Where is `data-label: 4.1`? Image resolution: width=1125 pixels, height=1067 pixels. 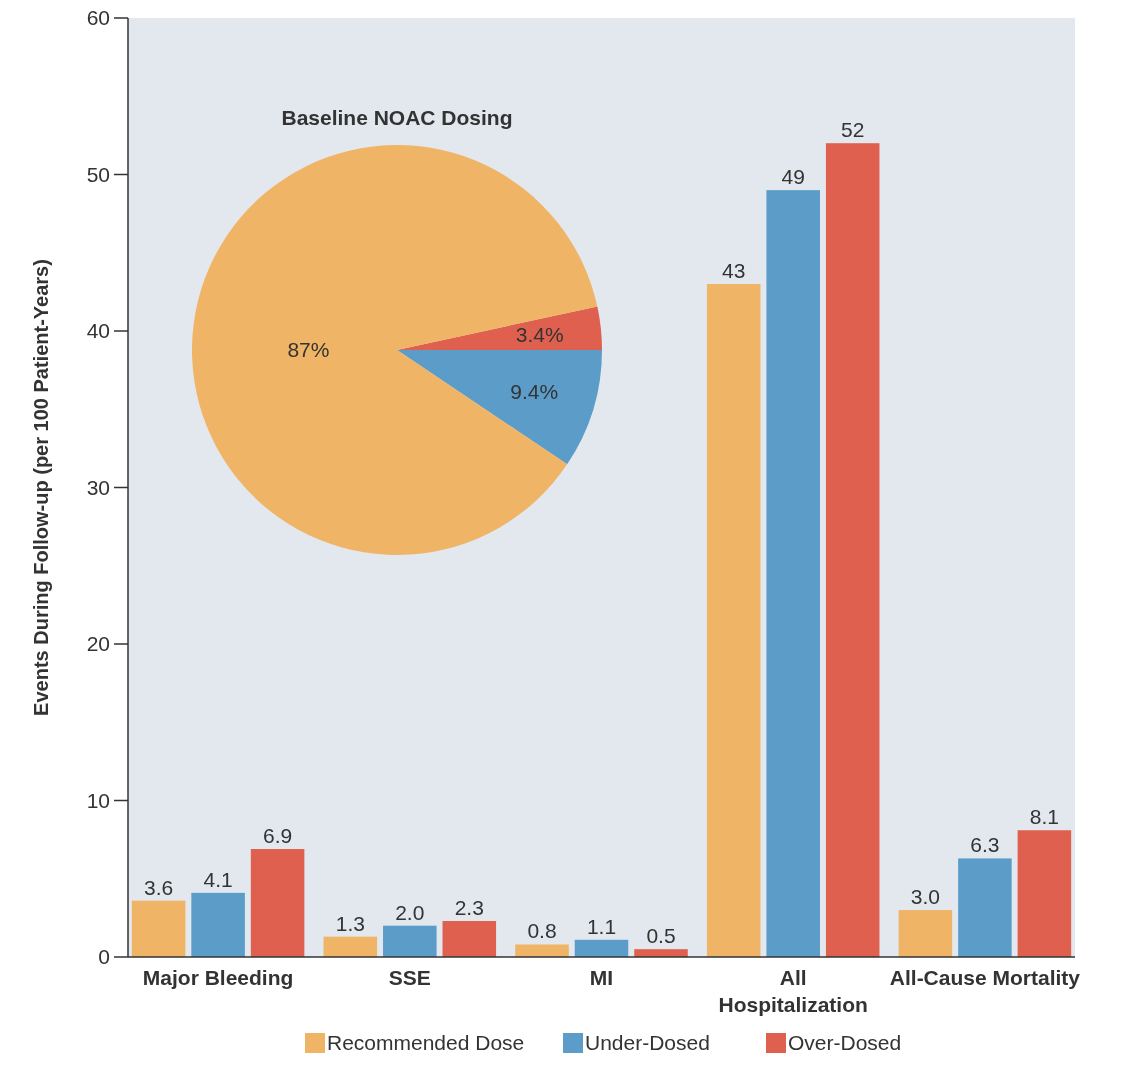
data-label: 4.1 is located at coordinates (218, 879).